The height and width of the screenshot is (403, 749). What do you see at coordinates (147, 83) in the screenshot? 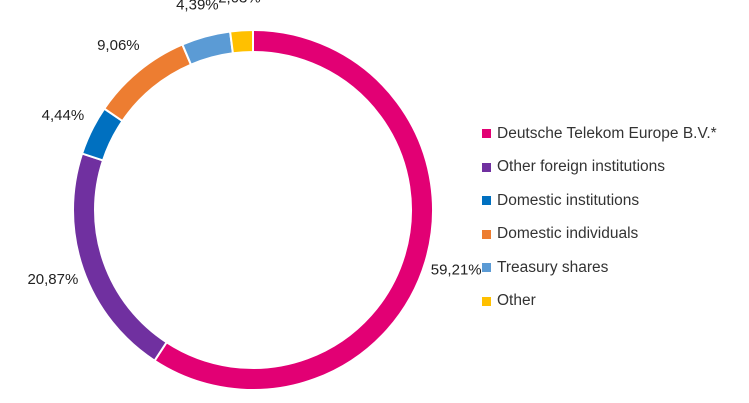
I see `slice-domestic-individuals` at bounding box center [147, 83].